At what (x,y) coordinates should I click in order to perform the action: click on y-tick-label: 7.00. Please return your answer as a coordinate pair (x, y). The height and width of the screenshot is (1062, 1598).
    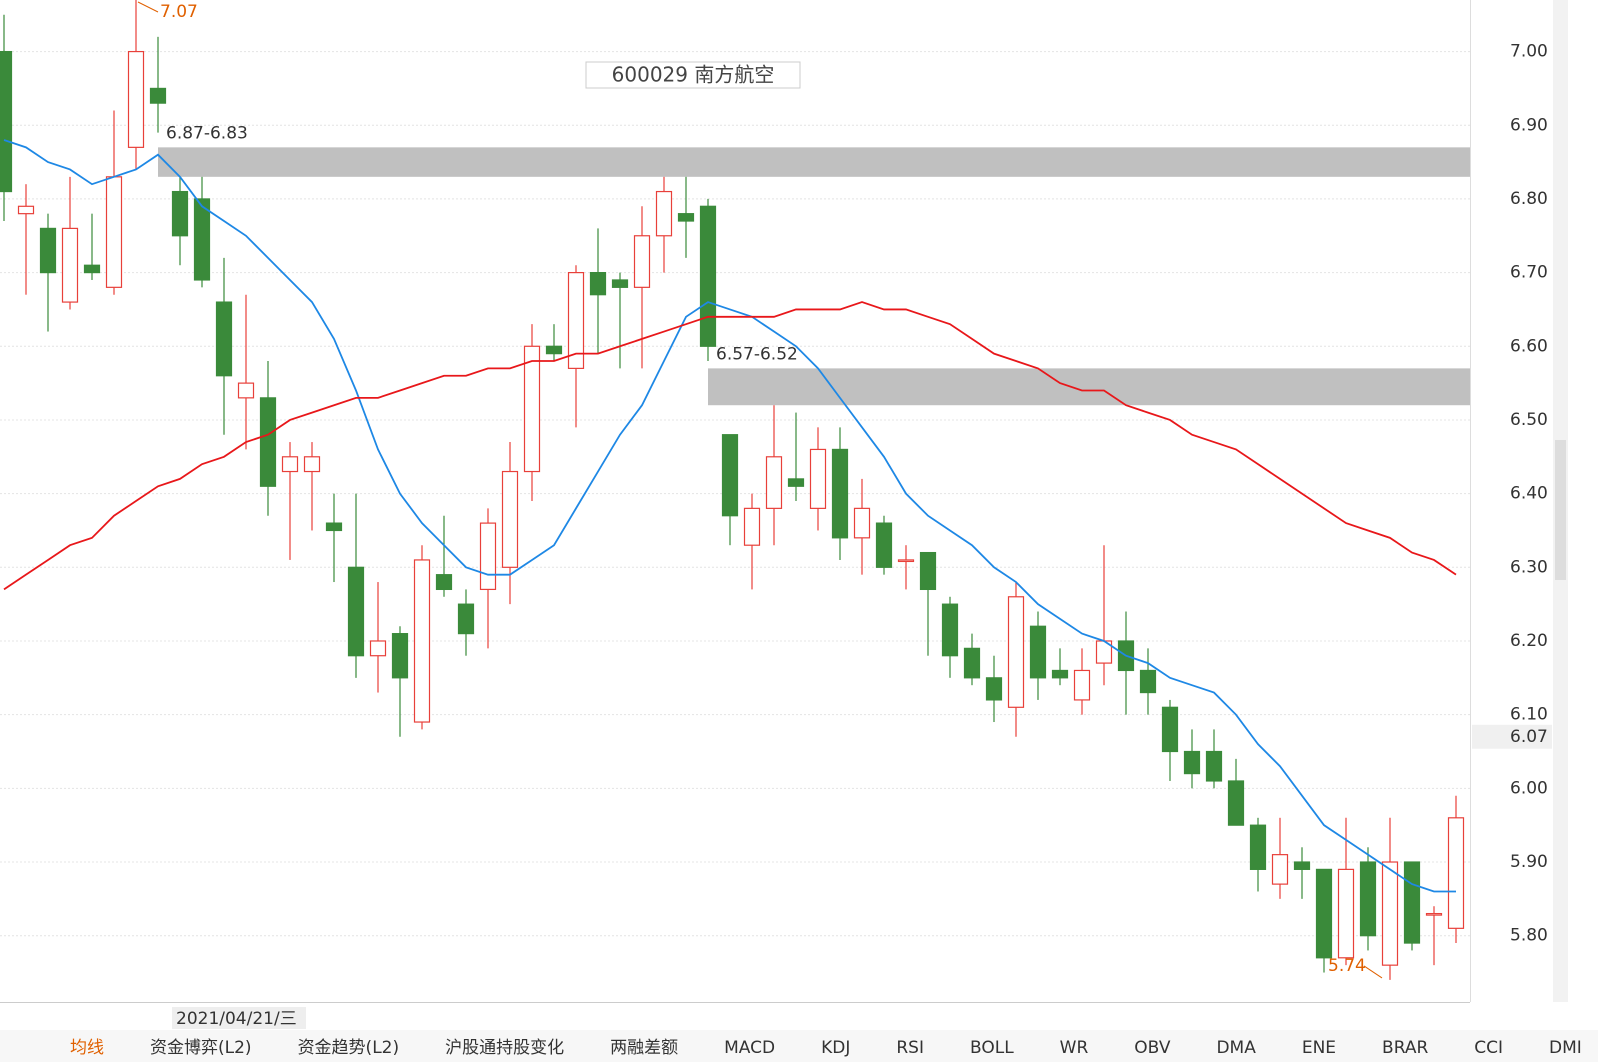
    Looking at the image, I should click on (1529, 52).